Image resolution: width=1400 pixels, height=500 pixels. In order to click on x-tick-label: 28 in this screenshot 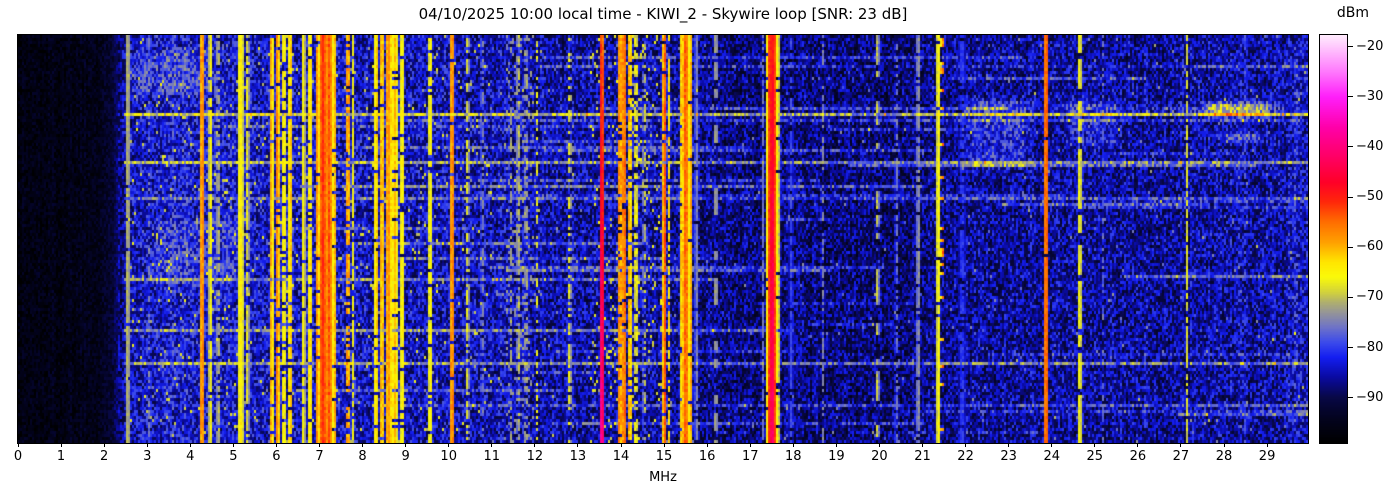, I will do `click(1224, 456)`.